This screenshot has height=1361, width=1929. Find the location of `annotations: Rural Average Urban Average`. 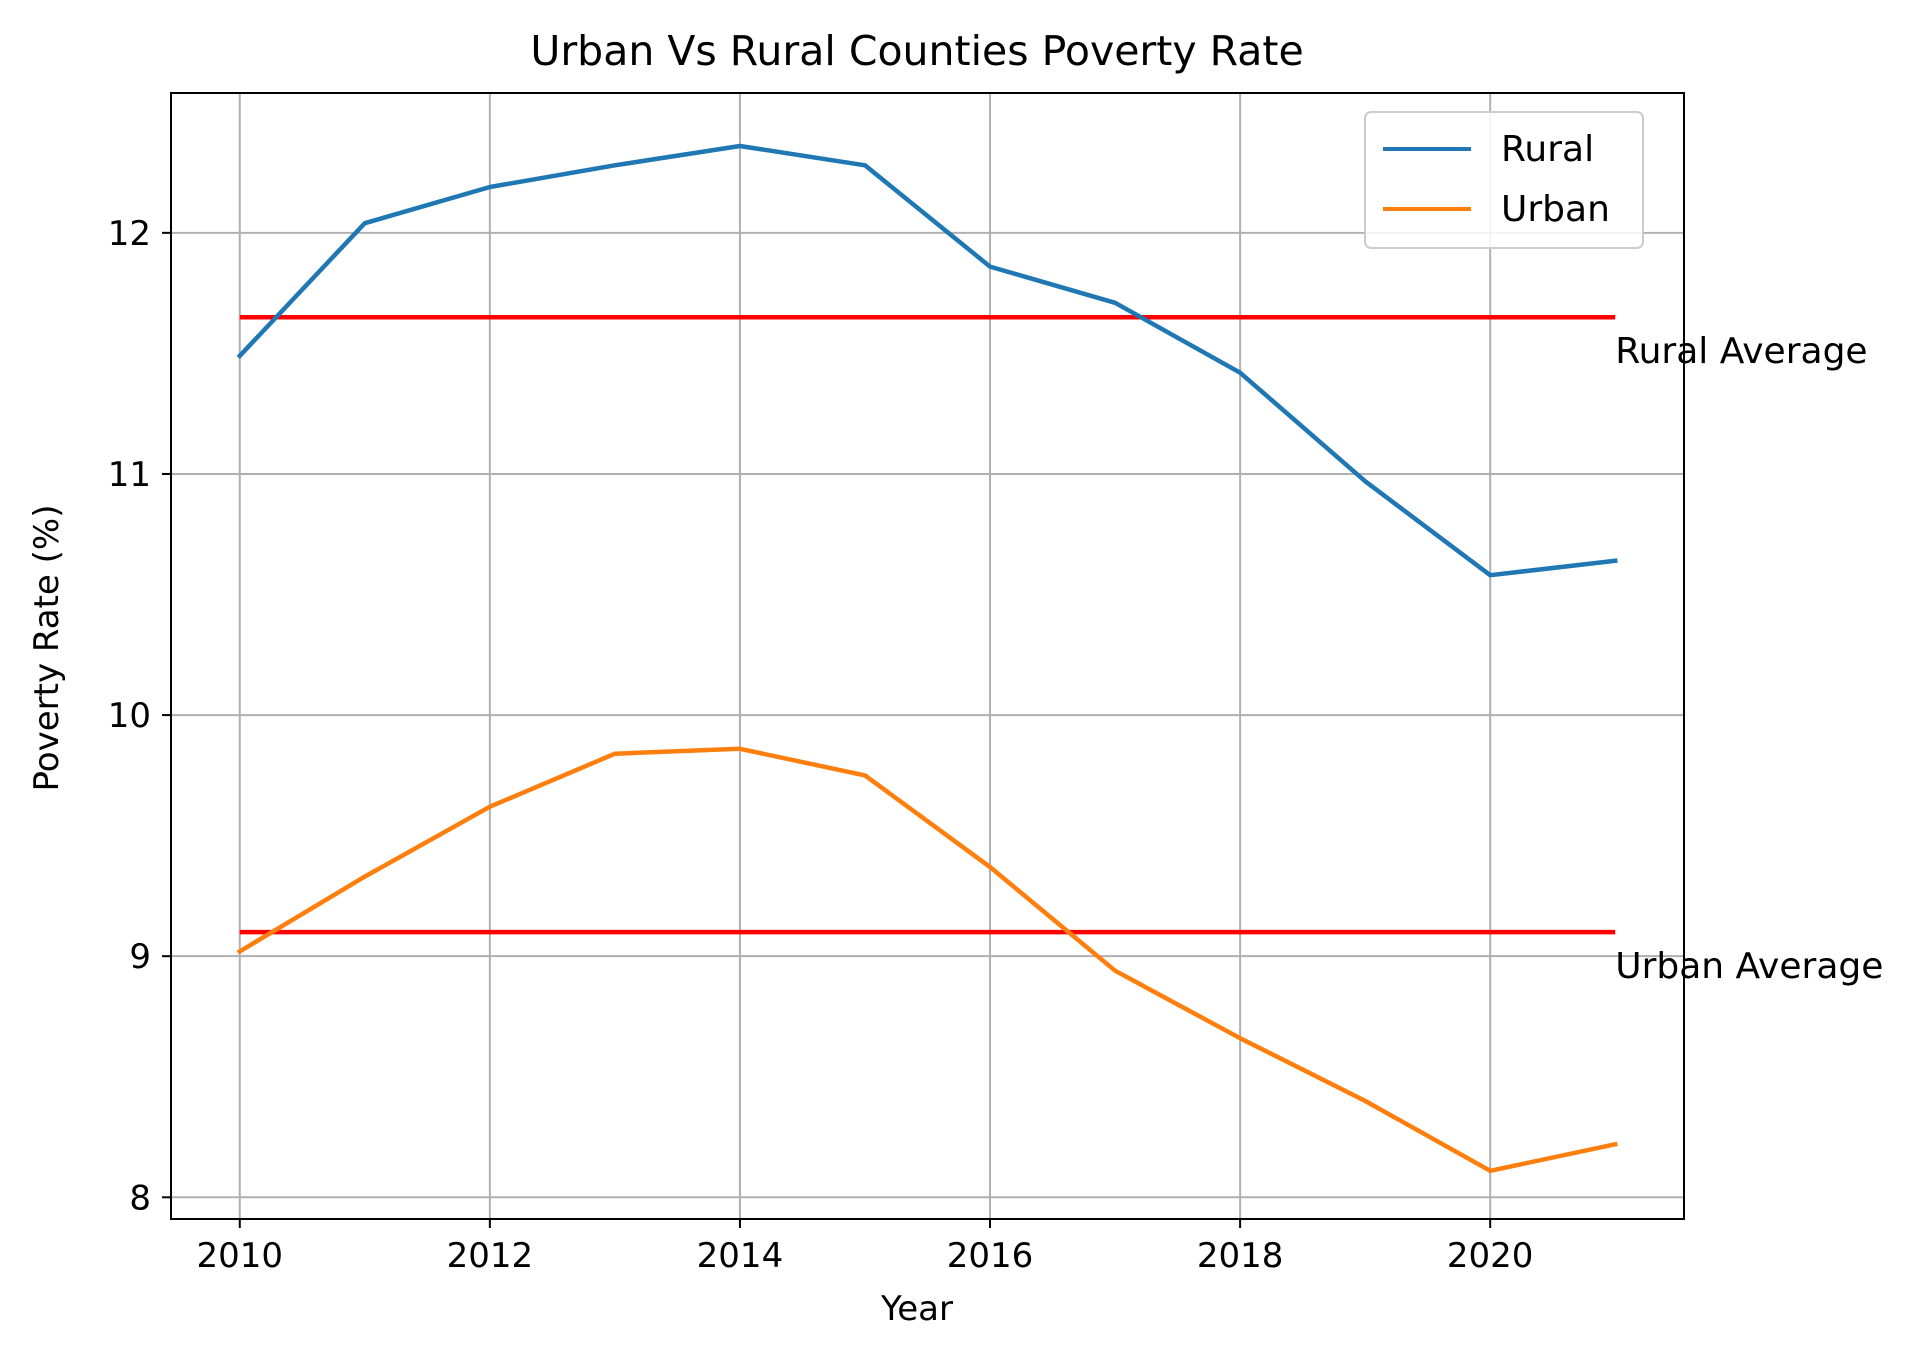

annotations: Rural Average Urban Average is located at coordinates (1749, 659).